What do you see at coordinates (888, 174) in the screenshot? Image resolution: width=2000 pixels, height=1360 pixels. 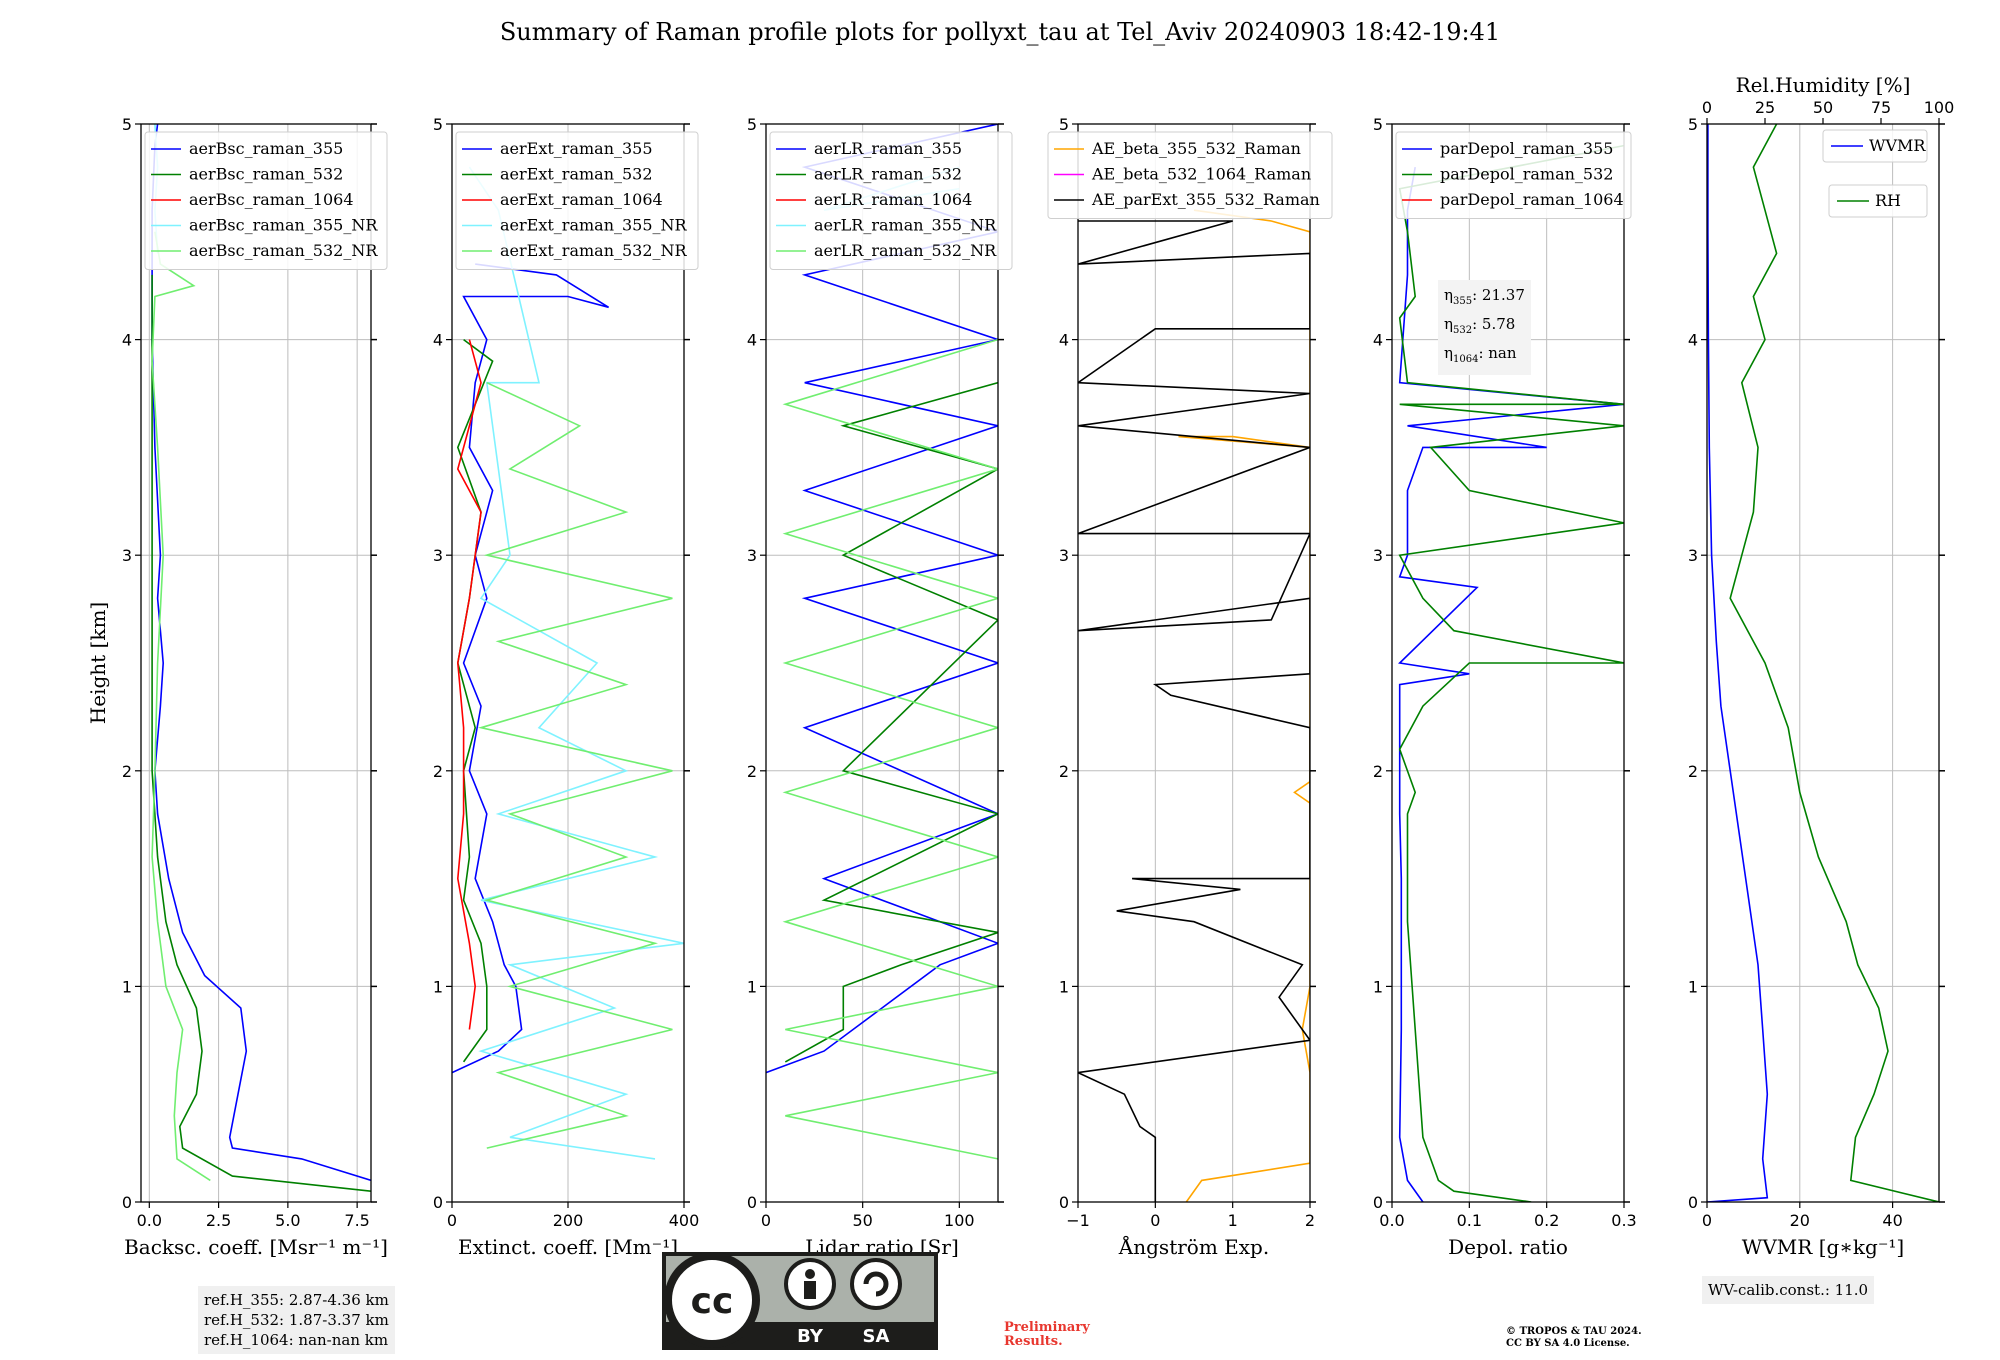 I see `legend-label: aerLR_raman_532` at bounding box center [888, 174].